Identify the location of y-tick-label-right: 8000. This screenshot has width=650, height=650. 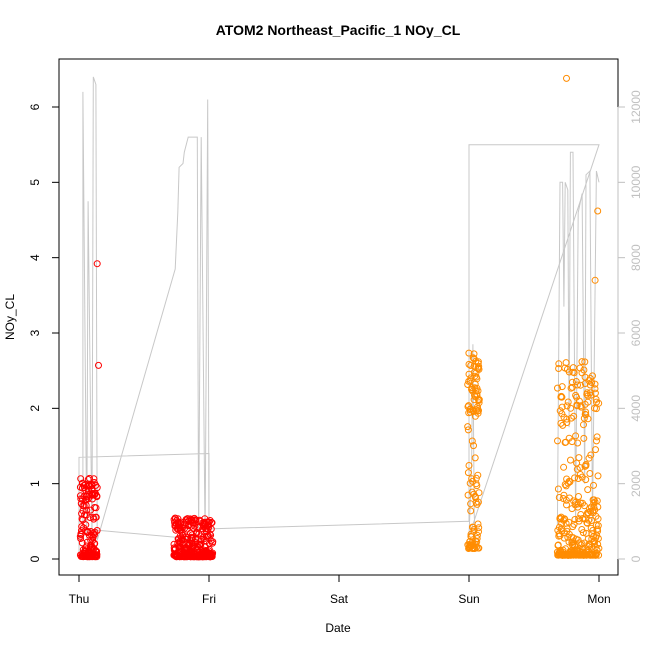
(636, 257).